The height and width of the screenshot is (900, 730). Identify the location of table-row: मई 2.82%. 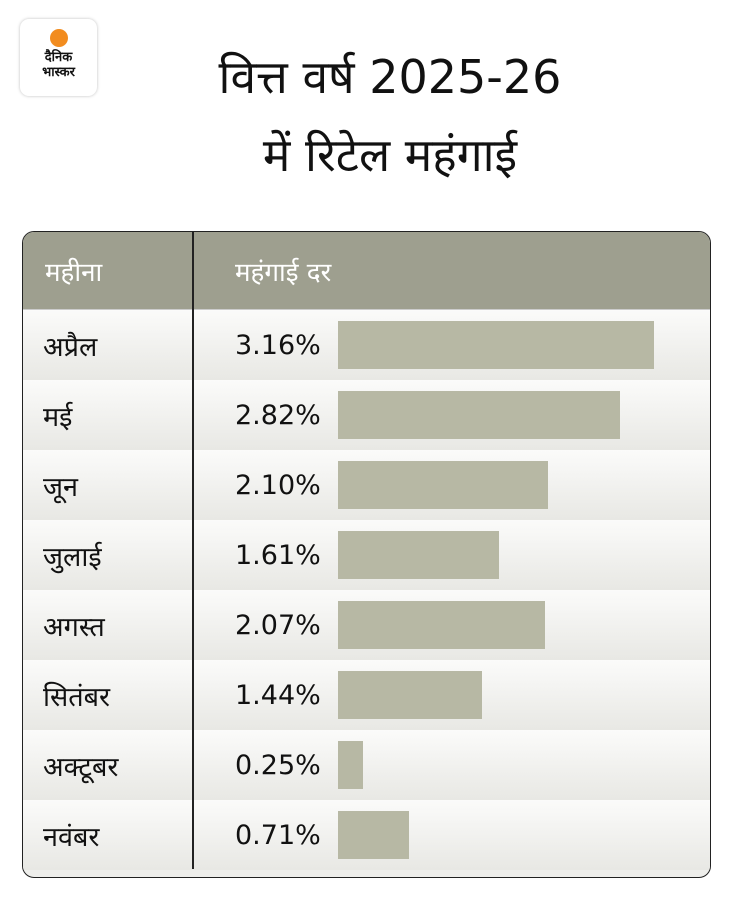
(366, 415).